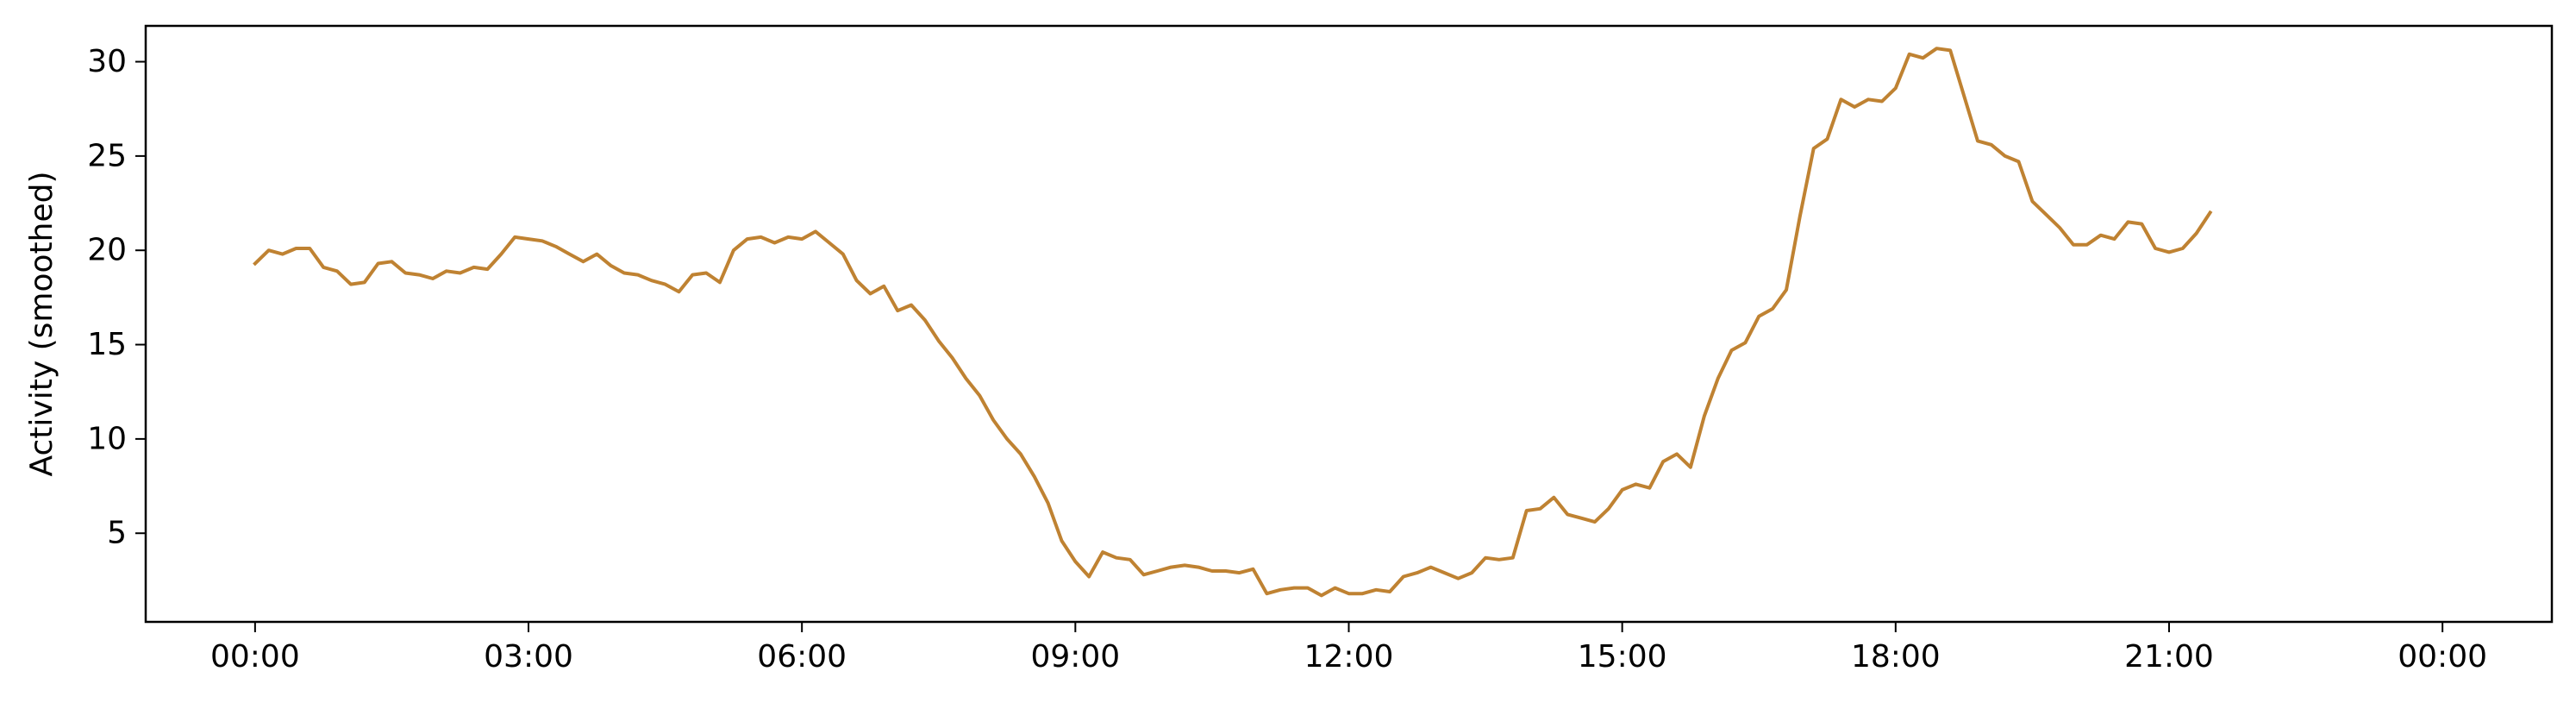 Image resolution: width=2576 pixels, height=709 pixels. I want to click on y-tick-label: 5, so click(117, 533).